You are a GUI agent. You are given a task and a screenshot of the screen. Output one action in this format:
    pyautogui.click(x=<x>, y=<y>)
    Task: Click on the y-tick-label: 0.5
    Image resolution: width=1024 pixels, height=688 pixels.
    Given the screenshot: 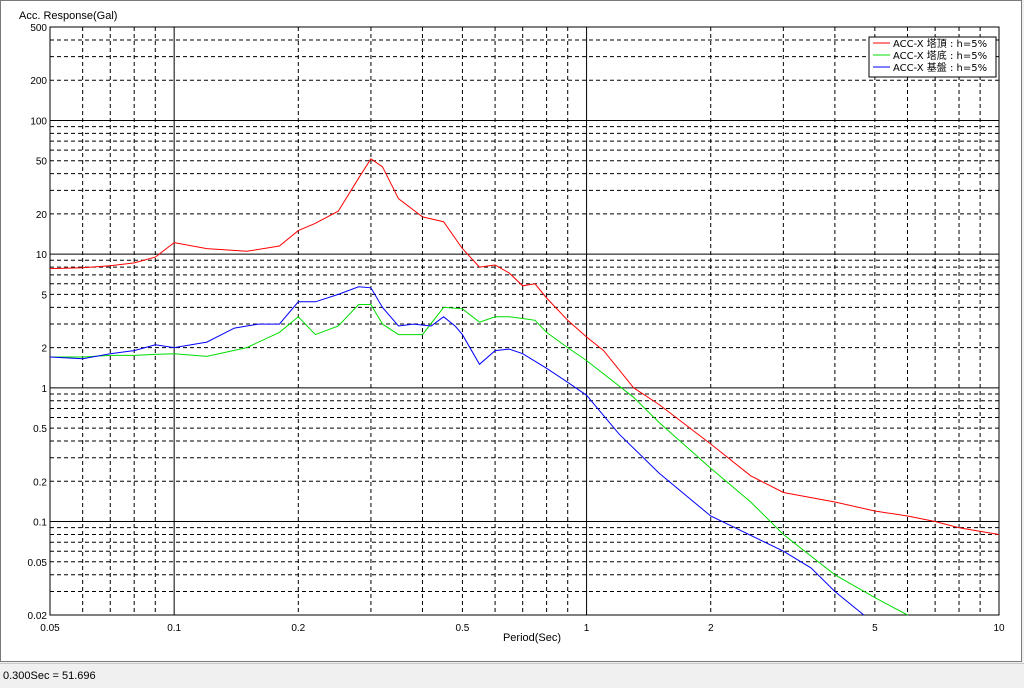 What is the action you would take?
    pyautogui.click(x=40, y=429)
    